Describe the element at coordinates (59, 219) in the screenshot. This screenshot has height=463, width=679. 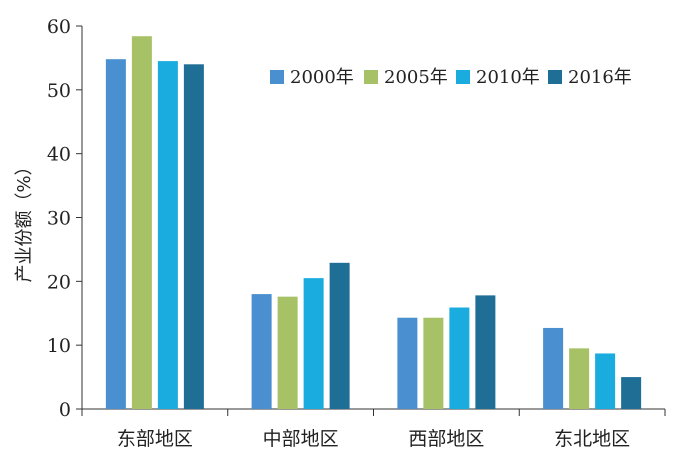
I see `y-tick-label: 30` at that location.